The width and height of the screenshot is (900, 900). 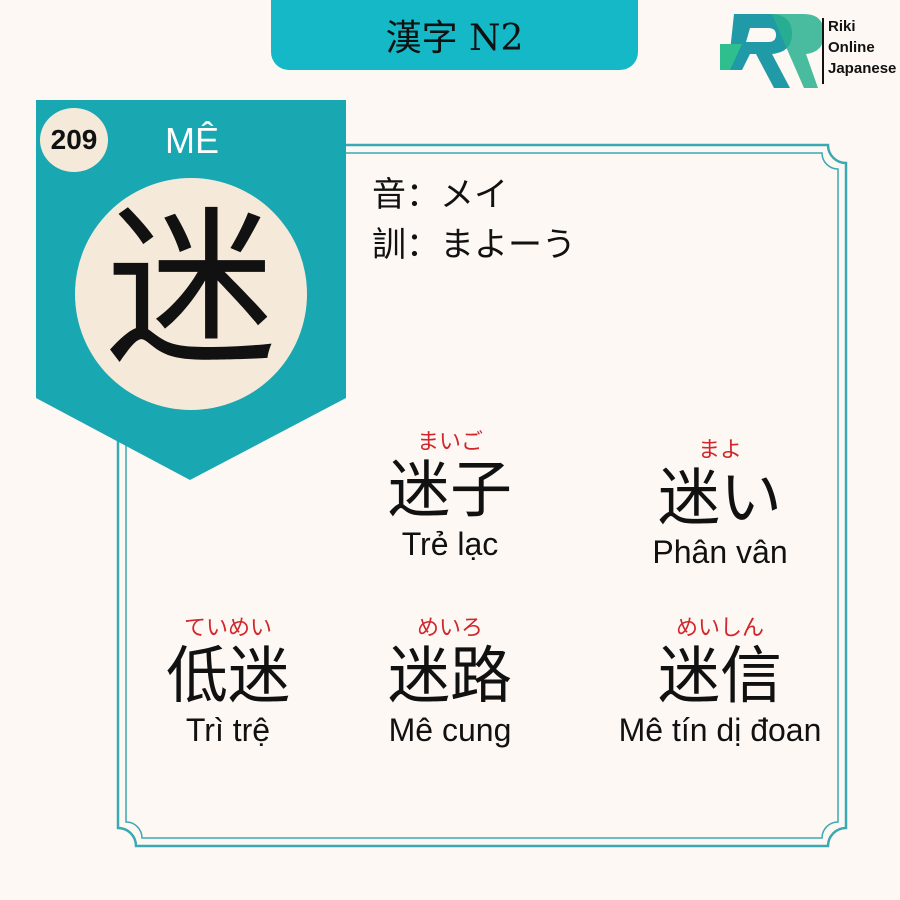 I want to click on title-tab: 漢字 N2, so click(x=454, y=35).